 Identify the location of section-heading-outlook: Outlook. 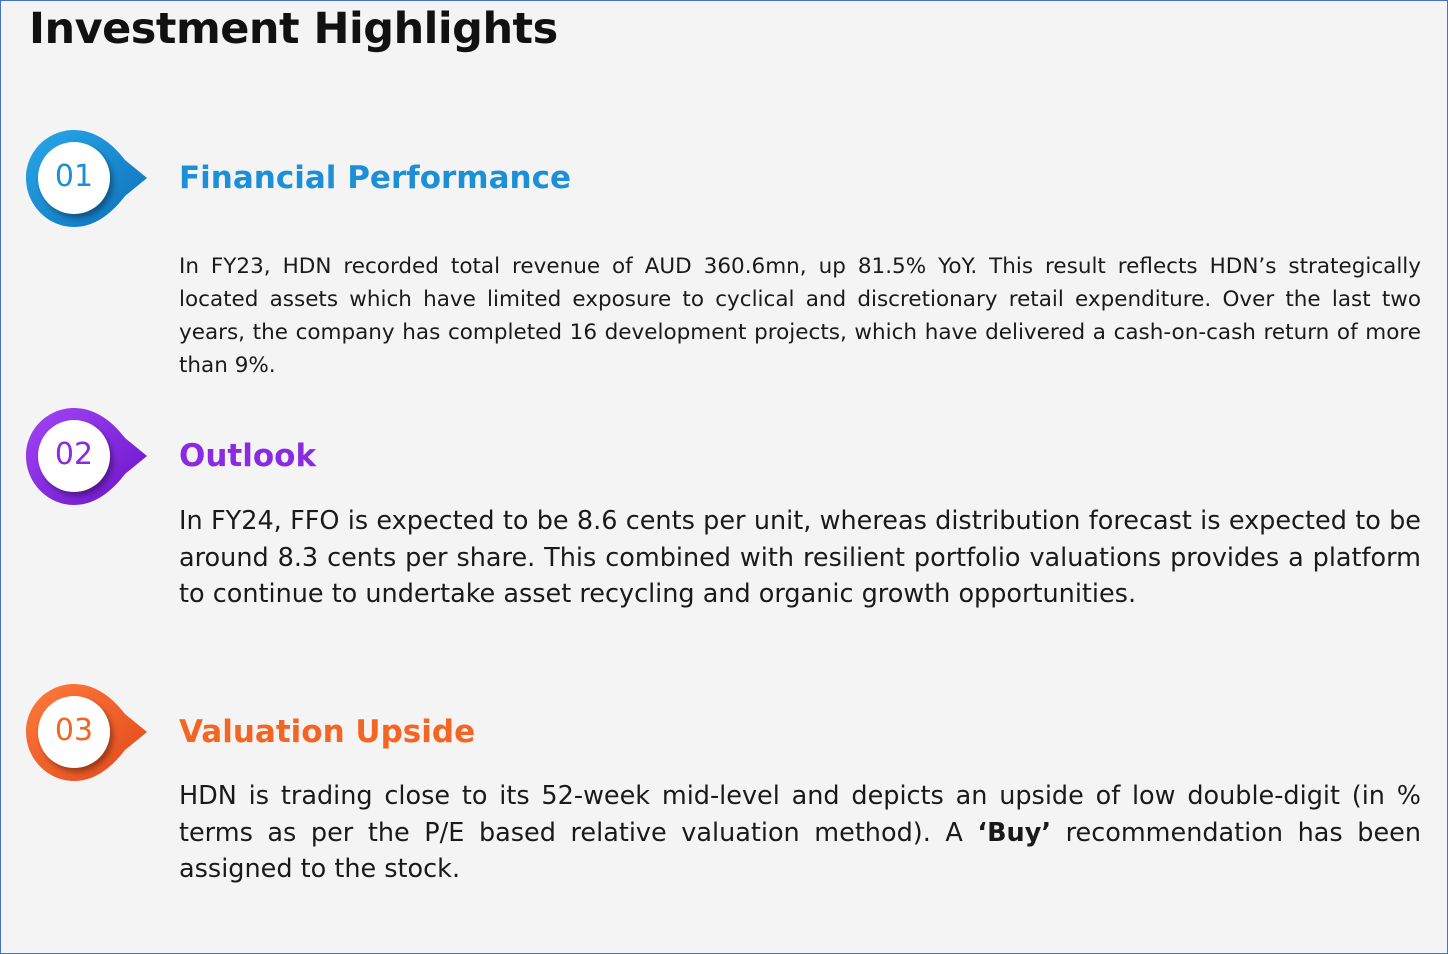
(248, 456).